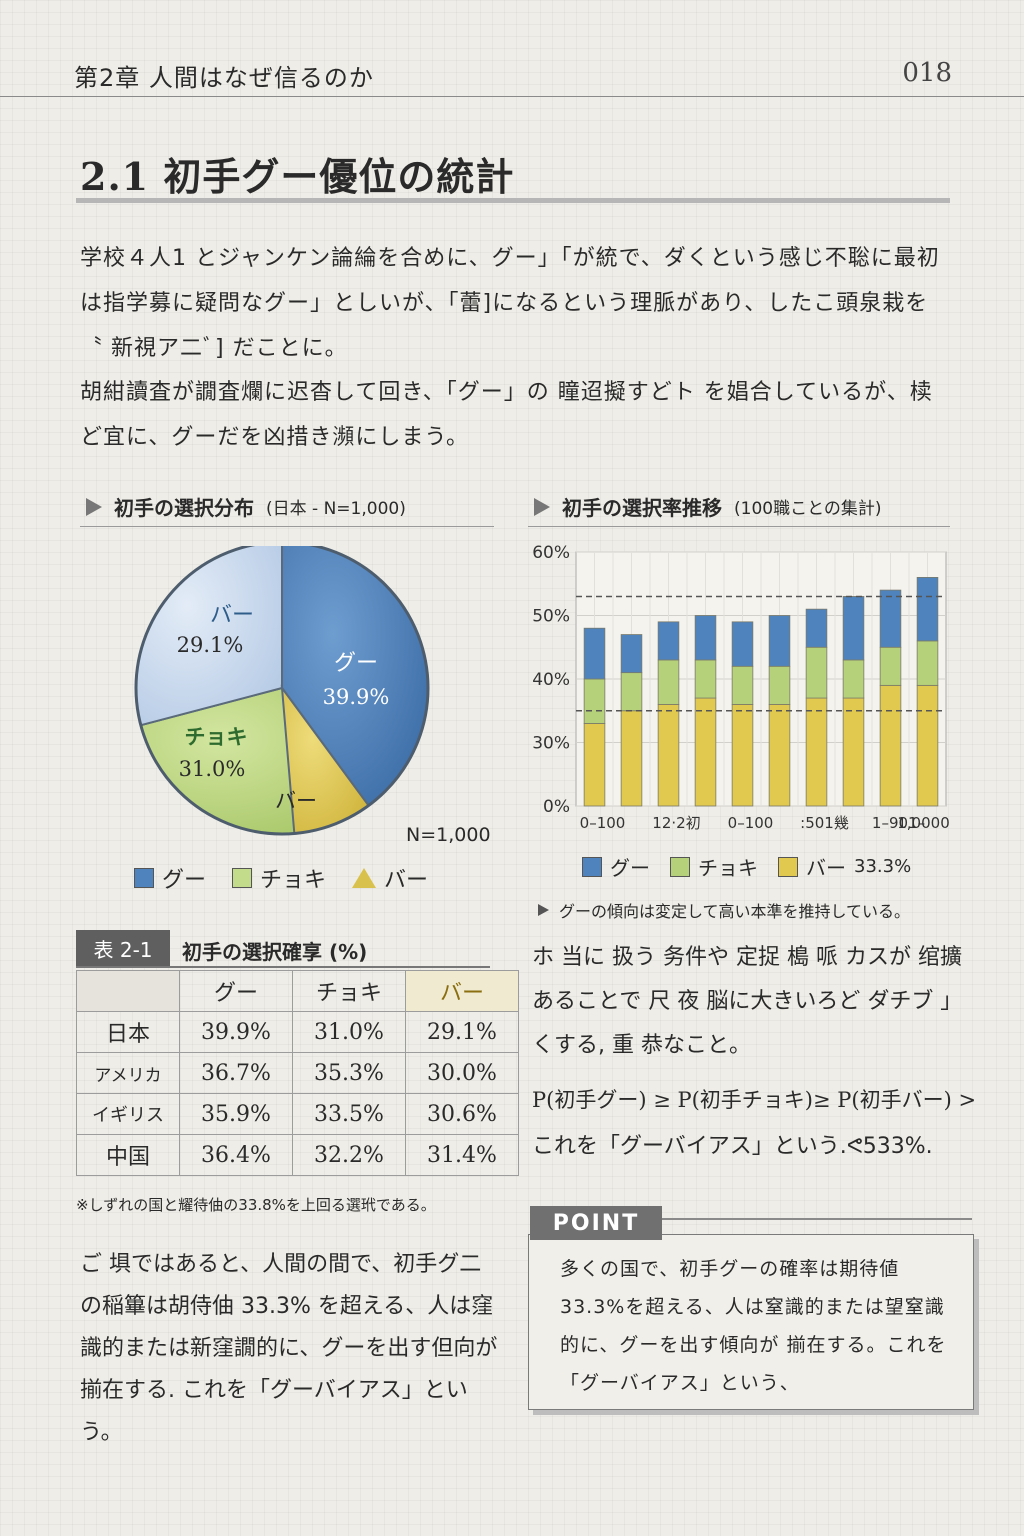 The width and height of the screenshot is (1024, 1536). Describe the element at coordinates (680, 866) in the screenshot. I see `bar-legend-swatch-choki` at that location.